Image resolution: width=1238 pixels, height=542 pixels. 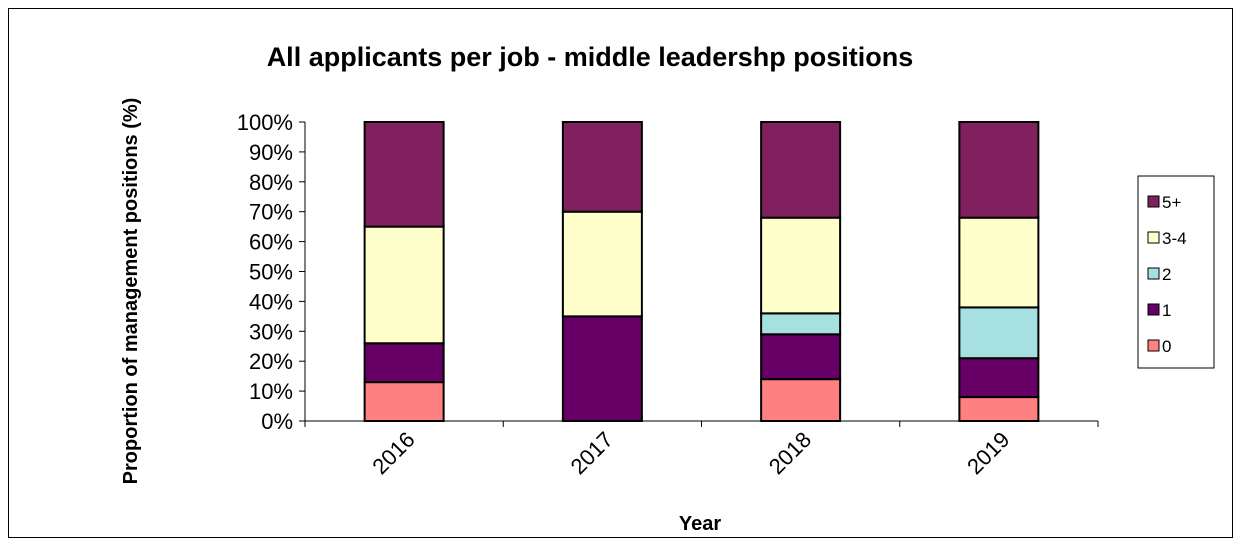 I want to click on y-tick-label: 10%, so click(x=271, y=391).